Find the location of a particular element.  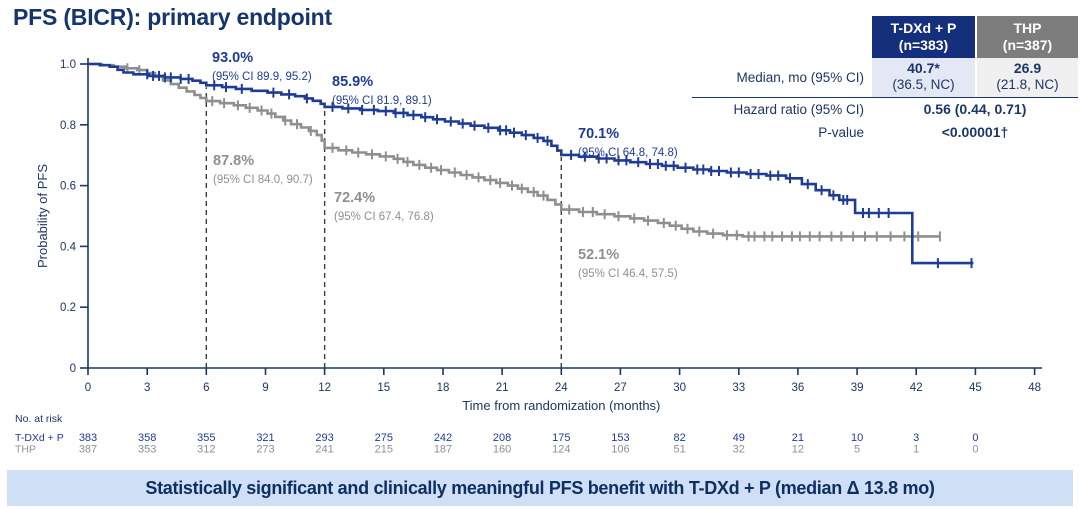

at-risk-row-label-thp: THP is located at coordinates (25, 450).